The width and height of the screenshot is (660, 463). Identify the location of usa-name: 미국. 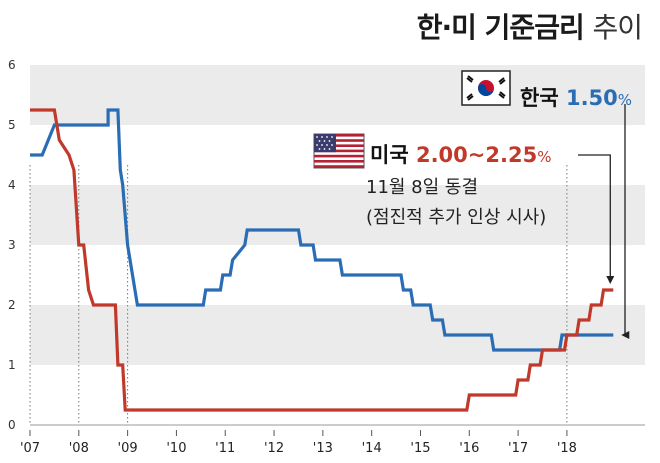
(389, 155).